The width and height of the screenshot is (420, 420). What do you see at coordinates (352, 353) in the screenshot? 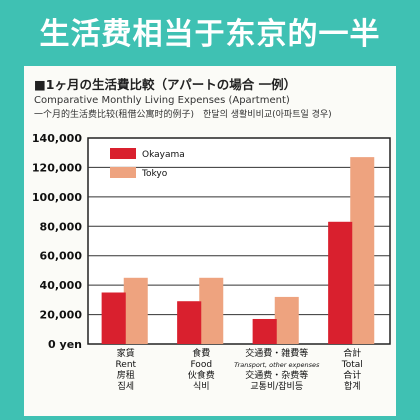
I see `x-label-ja-3: 合計` at bounding box center [352, 353].